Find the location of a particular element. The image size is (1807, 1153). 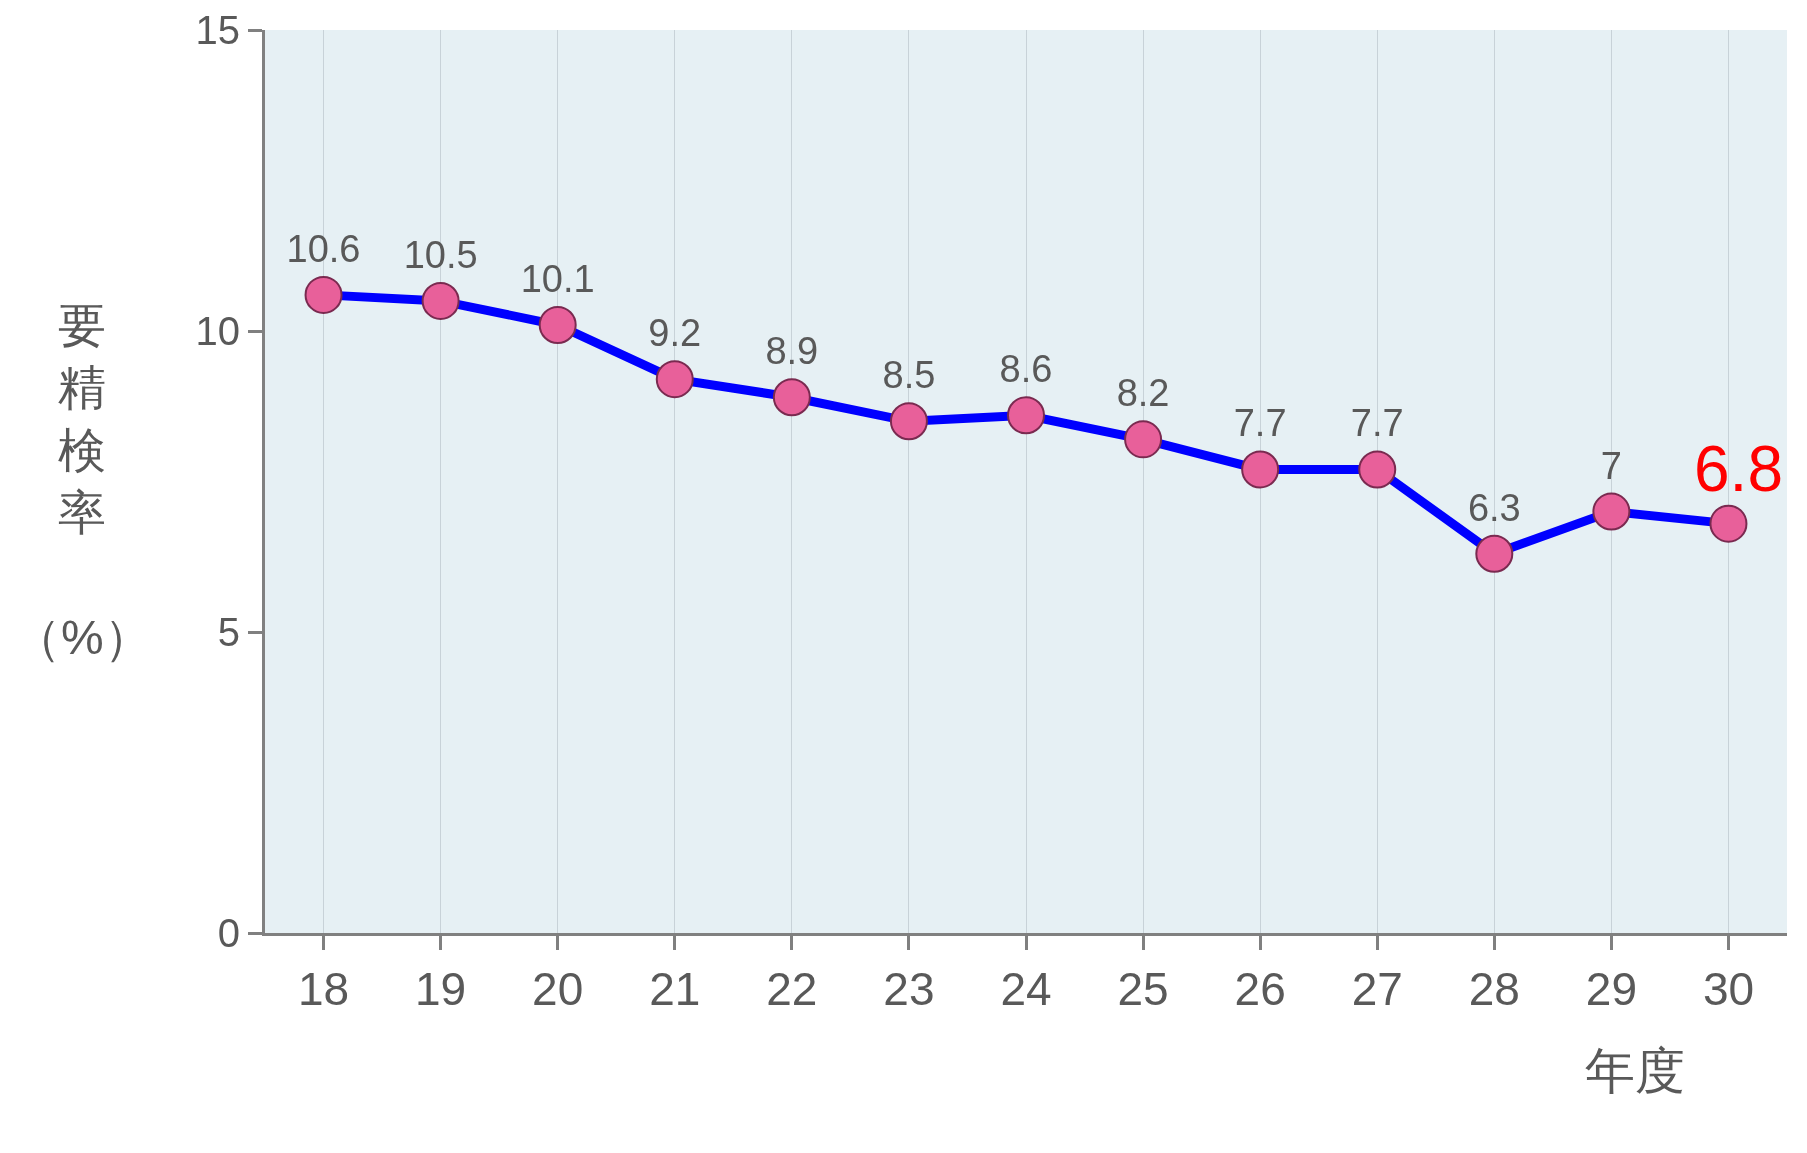

y-tick-label: 5 is located at coordinates (228, 632).